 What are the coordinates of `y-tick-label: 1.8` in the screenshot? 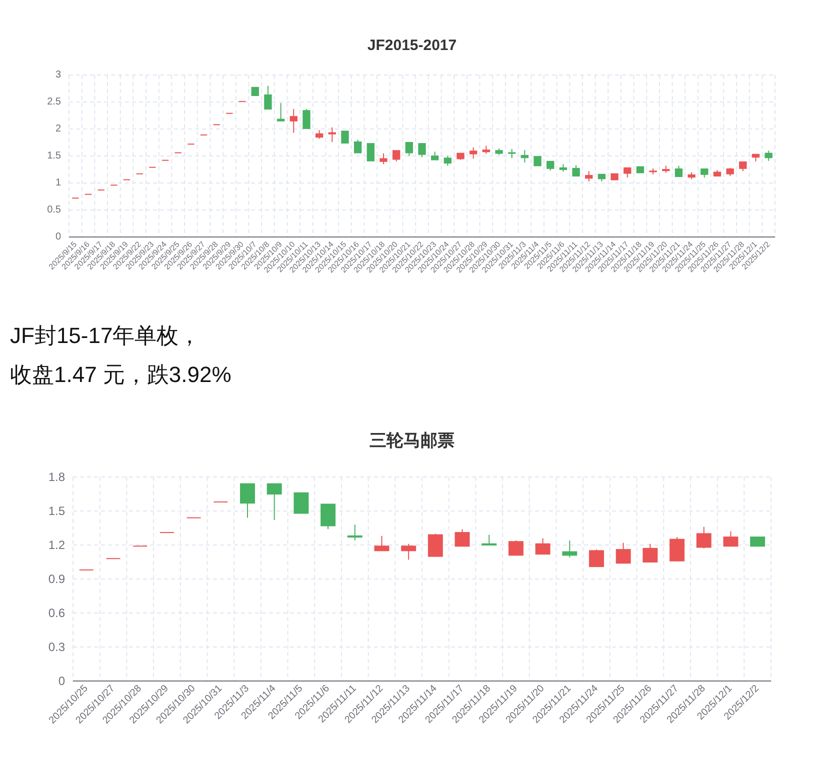 It's located at (57, 477).